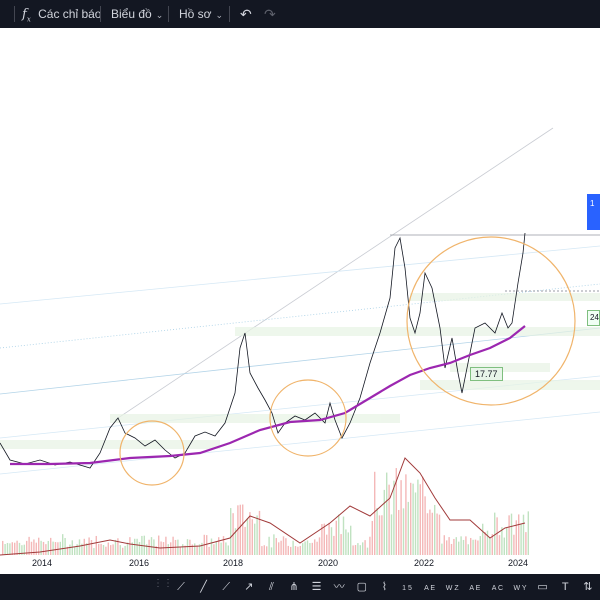  What do you see at coordinates (246, 14) in the screenshot?
I see `undo-button: ↶` at bounding box center [246, 14].